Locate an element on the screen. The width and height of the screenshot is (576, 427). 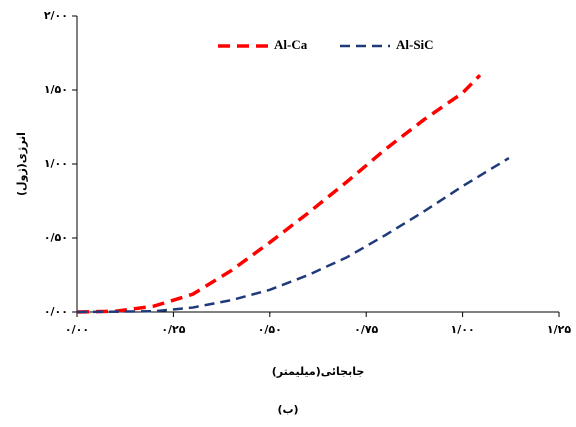
legend-label: Al-Ca is located at coordinates (291, 44).